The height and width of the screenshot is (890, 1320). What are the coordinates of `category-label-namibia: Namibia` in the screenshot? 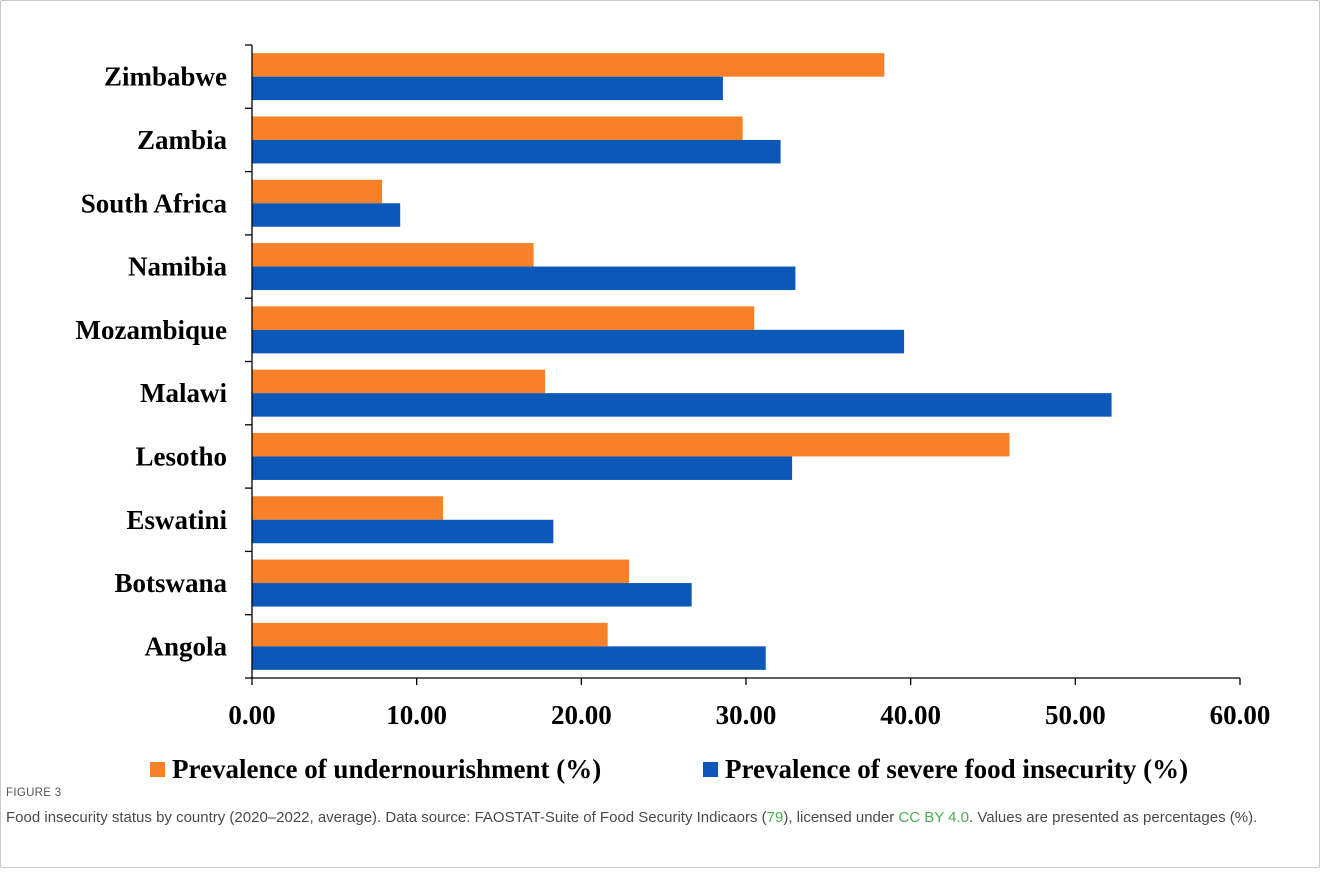 It's located at (178, 267).